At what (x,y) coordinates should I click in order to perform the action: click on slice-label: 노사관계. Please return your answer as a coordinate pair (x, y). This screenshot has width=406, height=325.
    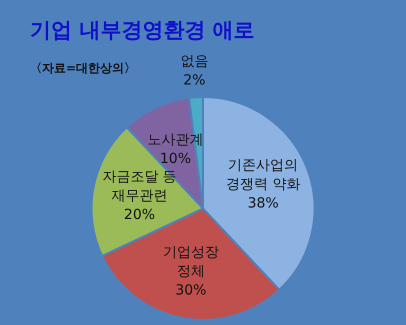
    Looking at the image, I should click on (175, 140).